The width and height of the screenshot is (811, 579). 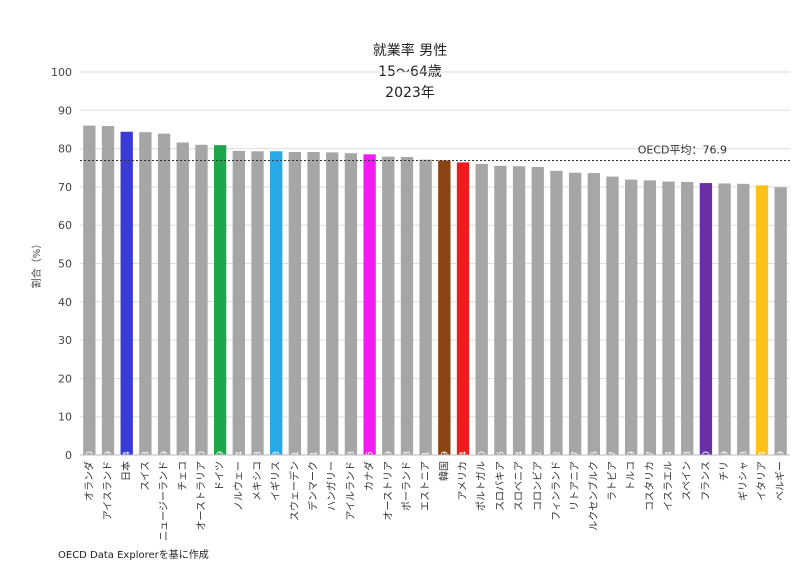 What do you see at coordinates (483, 461) in the screenshot?
I see `value-label: 76.0` at bounding box center [483, 461].